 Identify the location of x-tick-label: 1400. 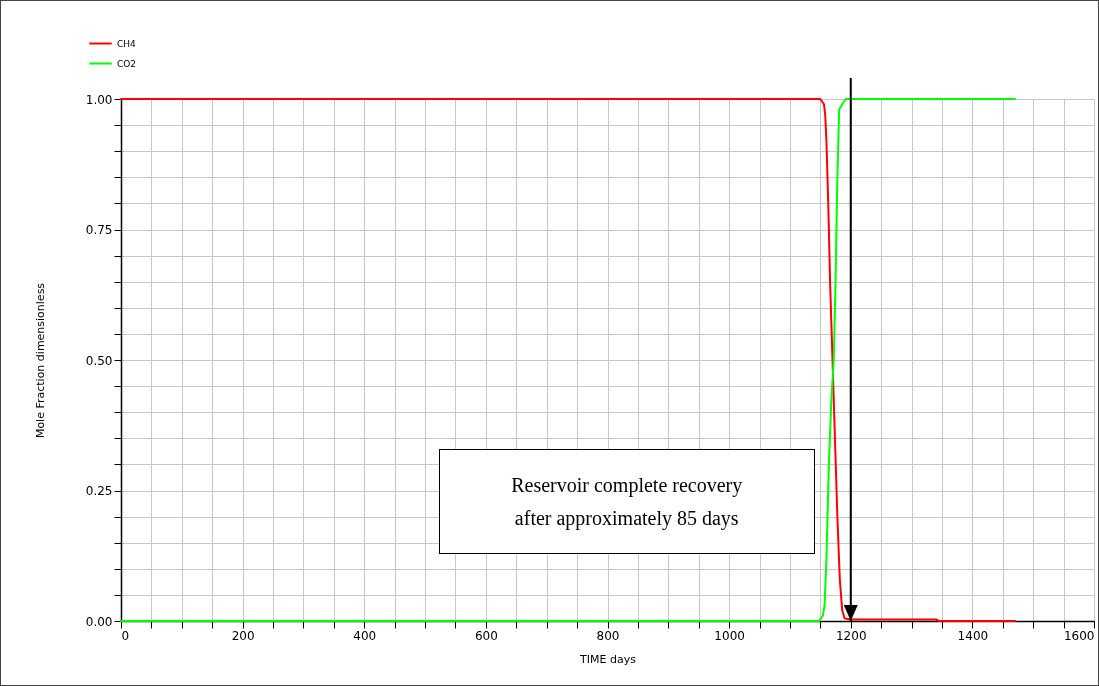
(973, 635).